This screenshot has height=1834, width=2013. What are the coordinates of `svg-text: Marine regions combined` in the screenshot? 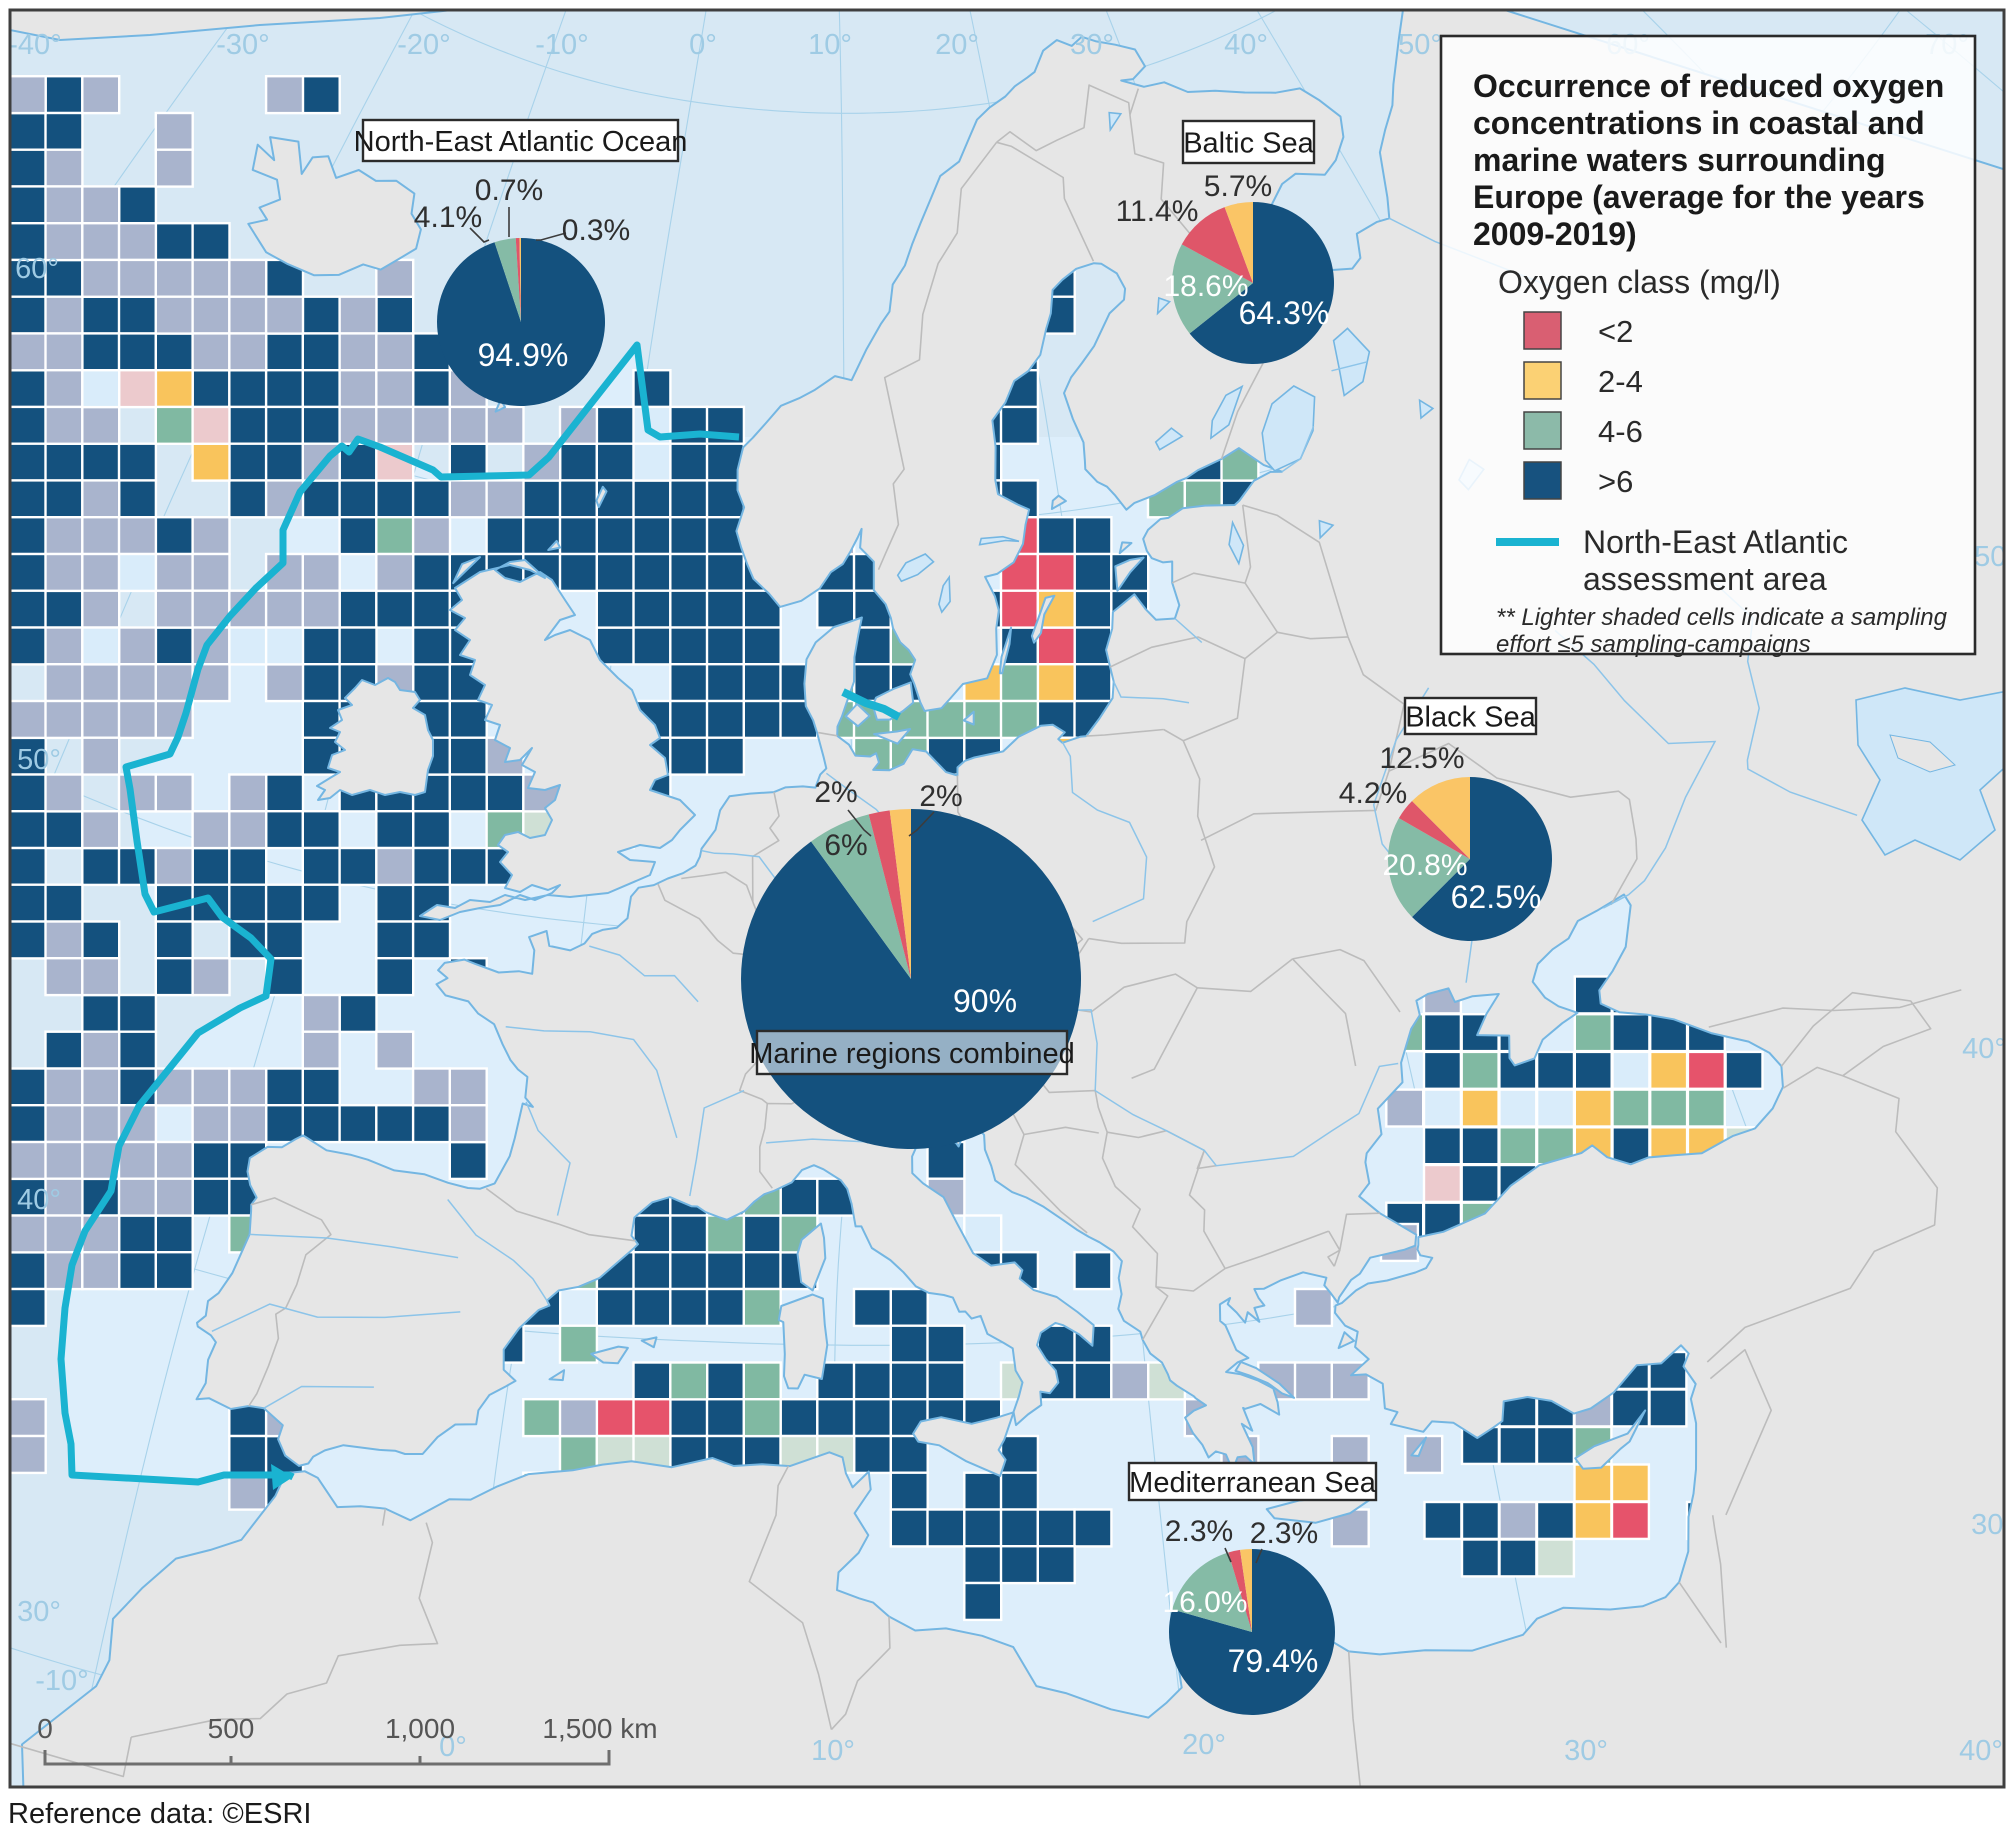 It's located at (912, 1054).